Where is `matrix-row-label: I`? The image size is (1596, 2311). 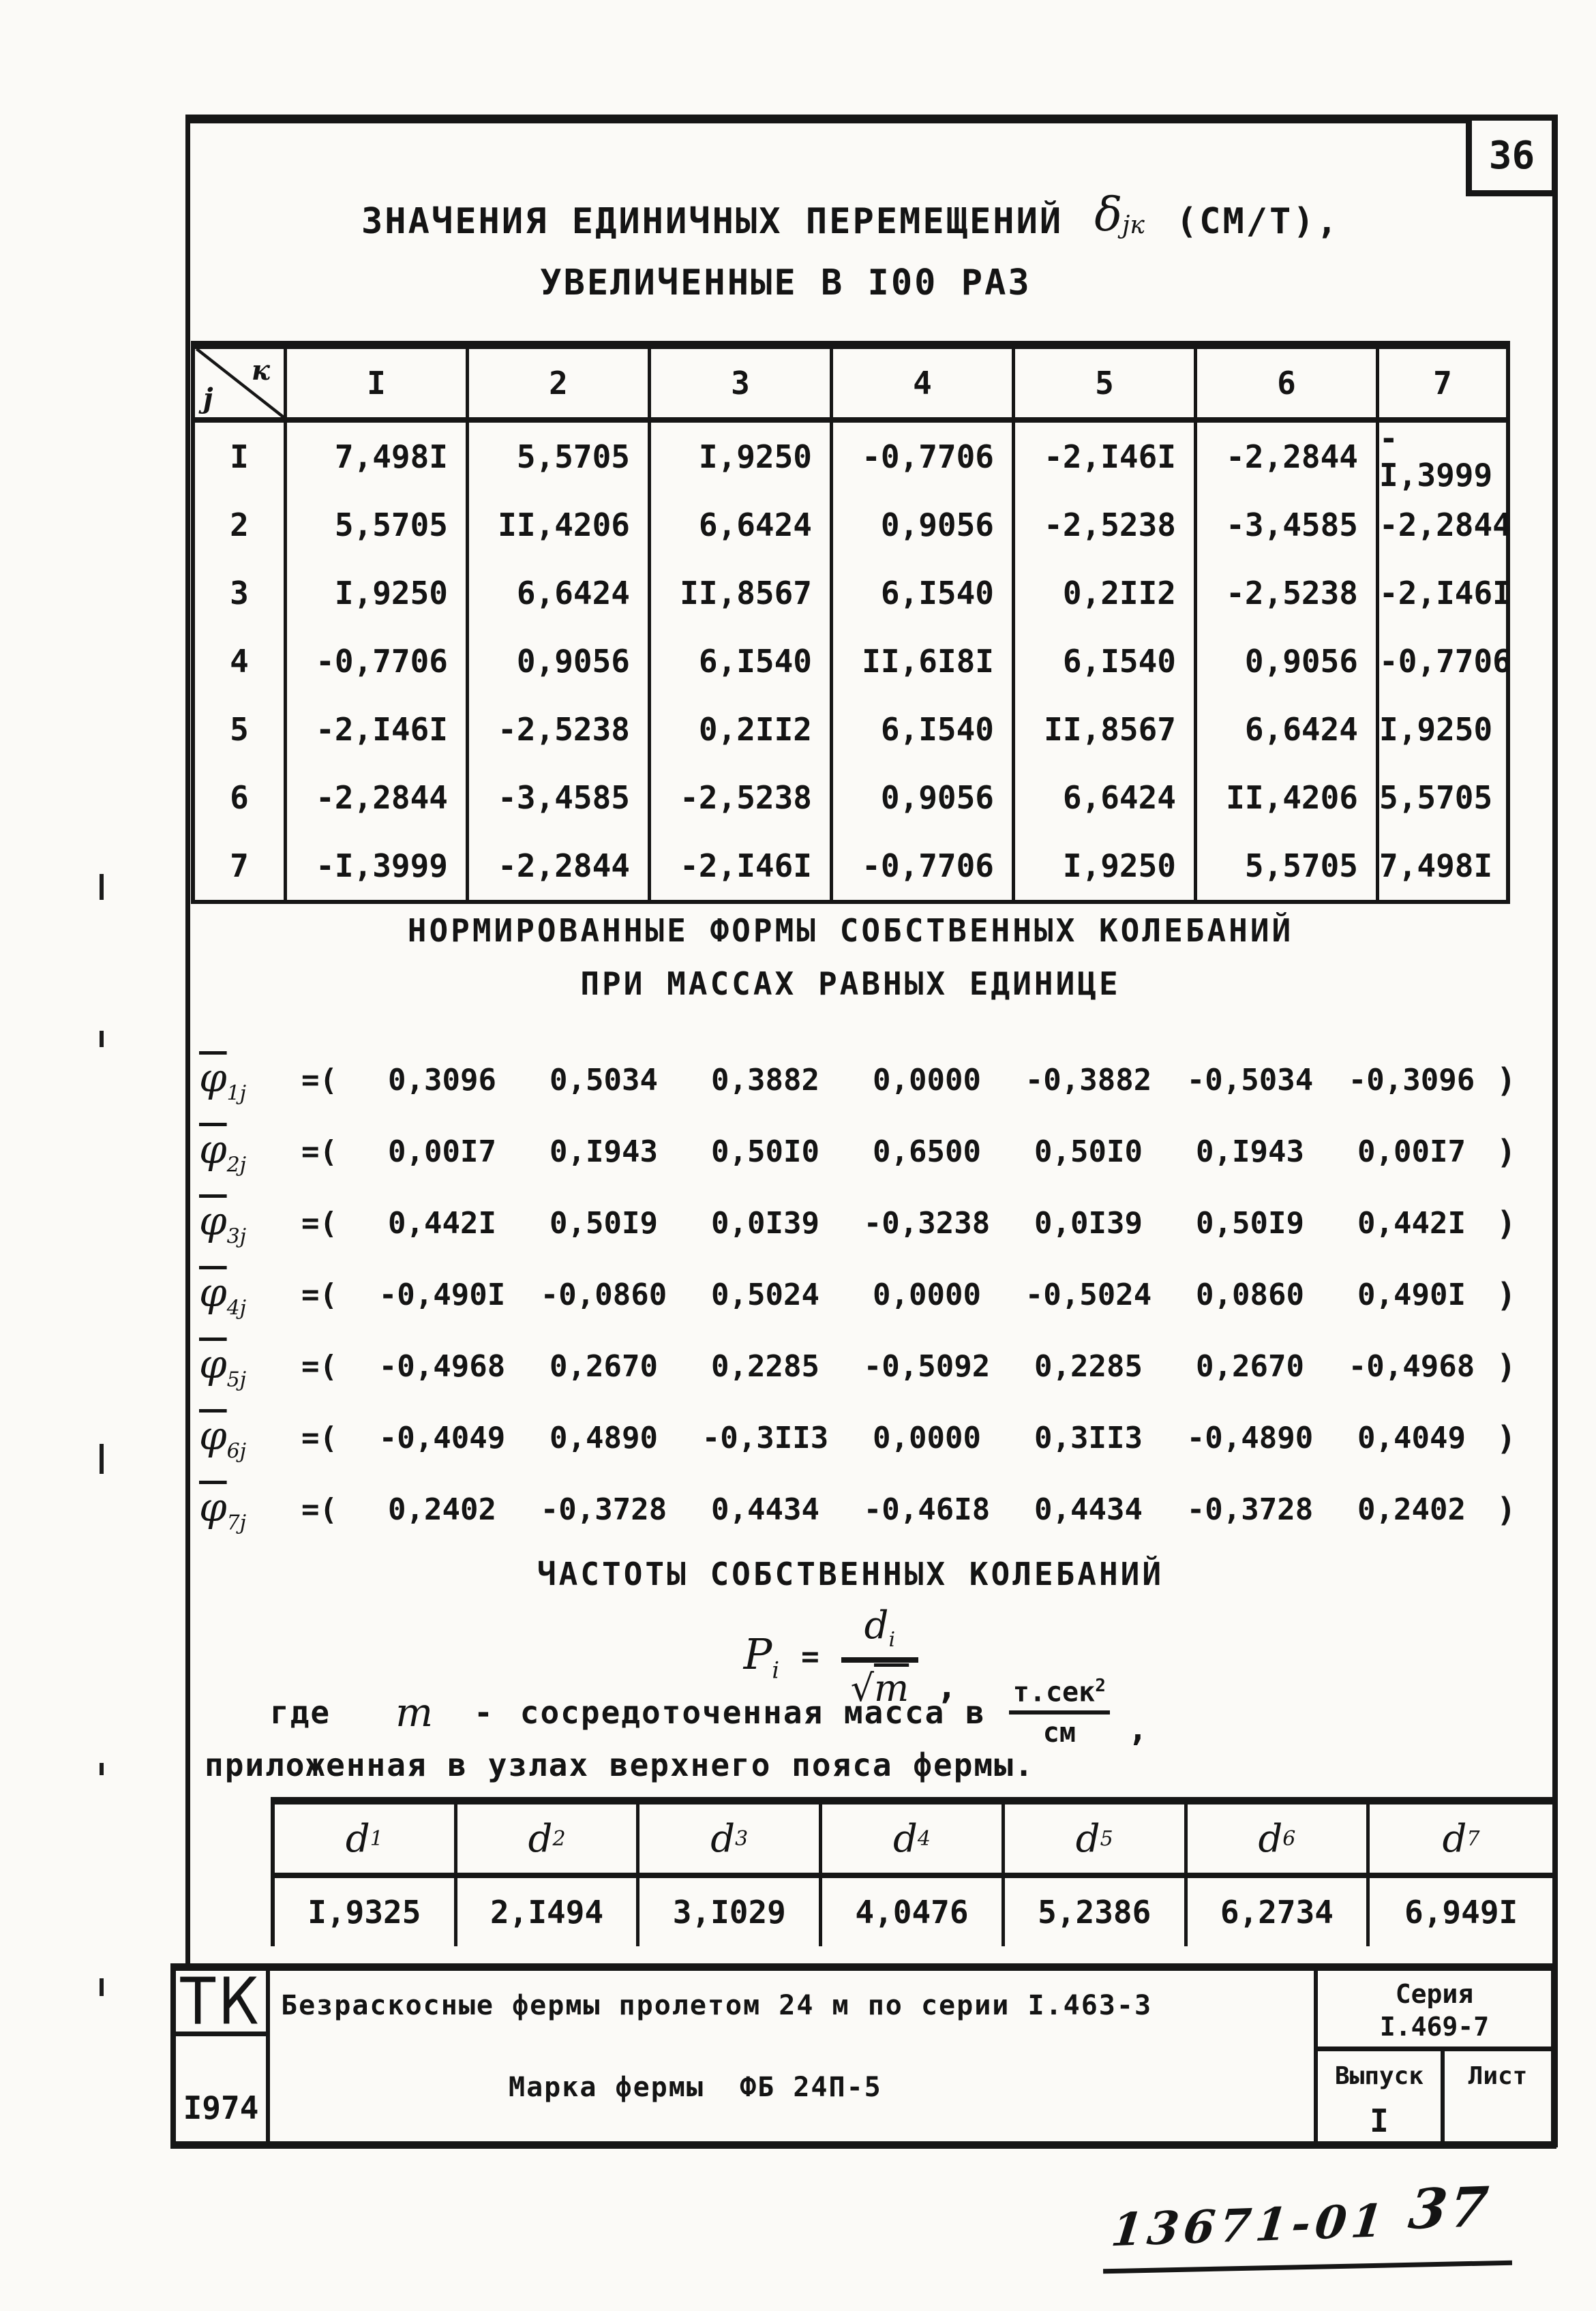 matrix-row-label: I is located at coordinates (241, 457).